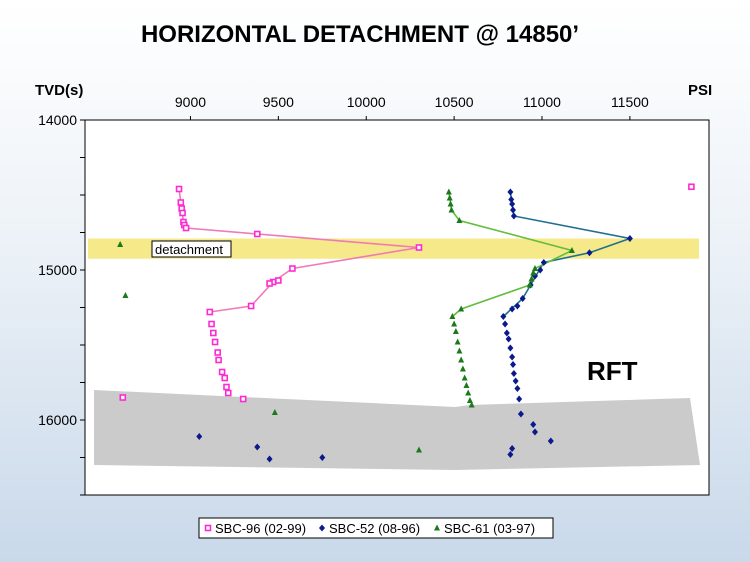 The height and width of the screenshot is (562, 750). I want to click on rft-zone, so click(397, 430).